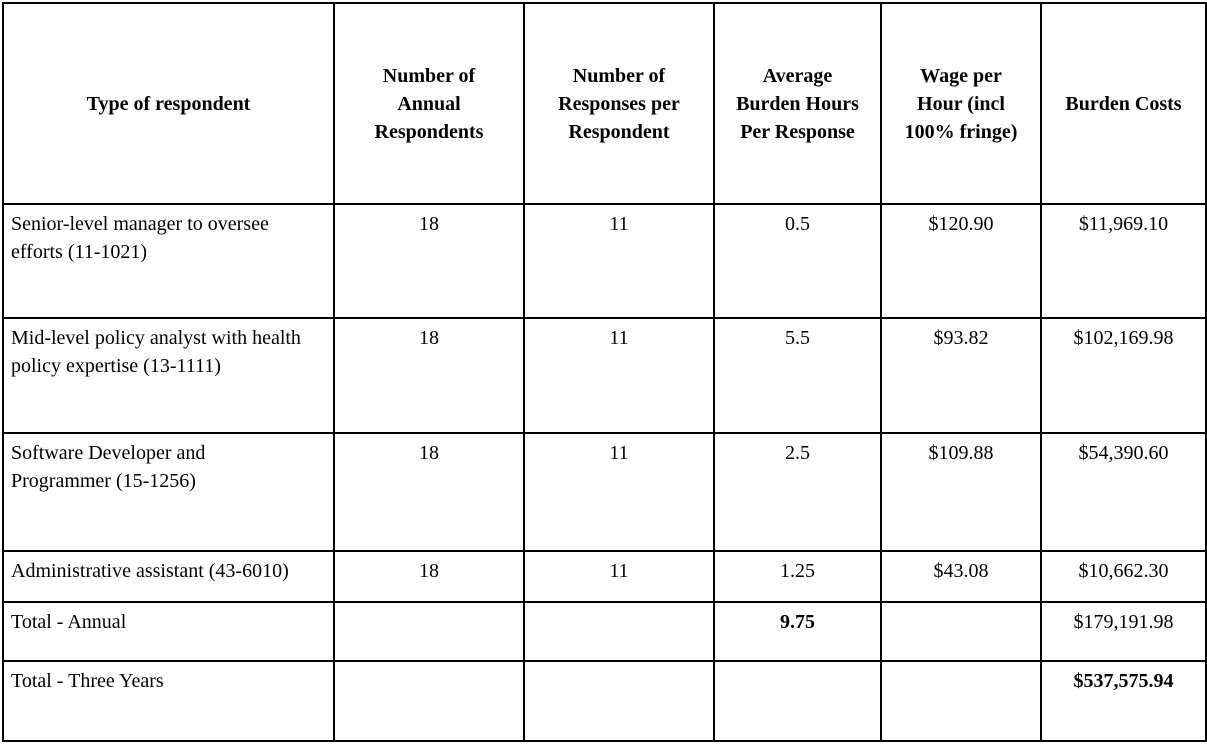 Image resolution: width=1207 pixels, height=746 pixels. Describe the element at coordinates (961, 375) in the screenshot. I see `cell-wage-per-hour: $93.82` at that location.